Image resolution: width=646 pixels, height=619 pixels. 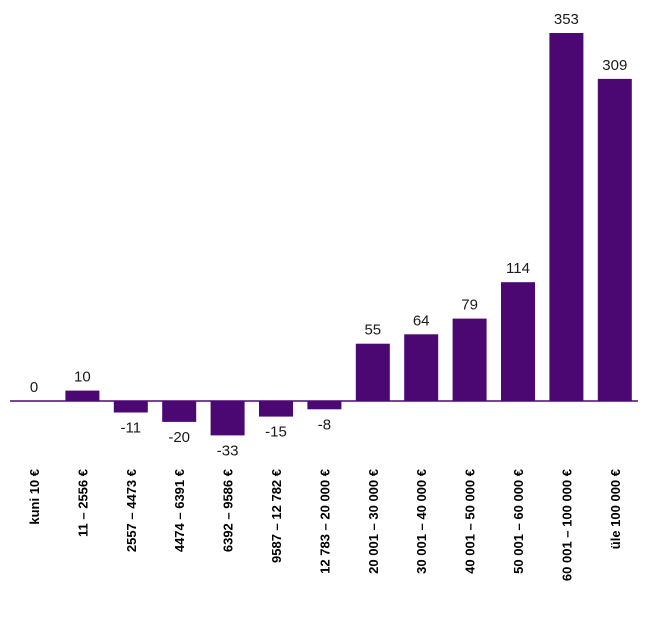 I want to click on value-label-6: -8, so click(x=324, y=424).